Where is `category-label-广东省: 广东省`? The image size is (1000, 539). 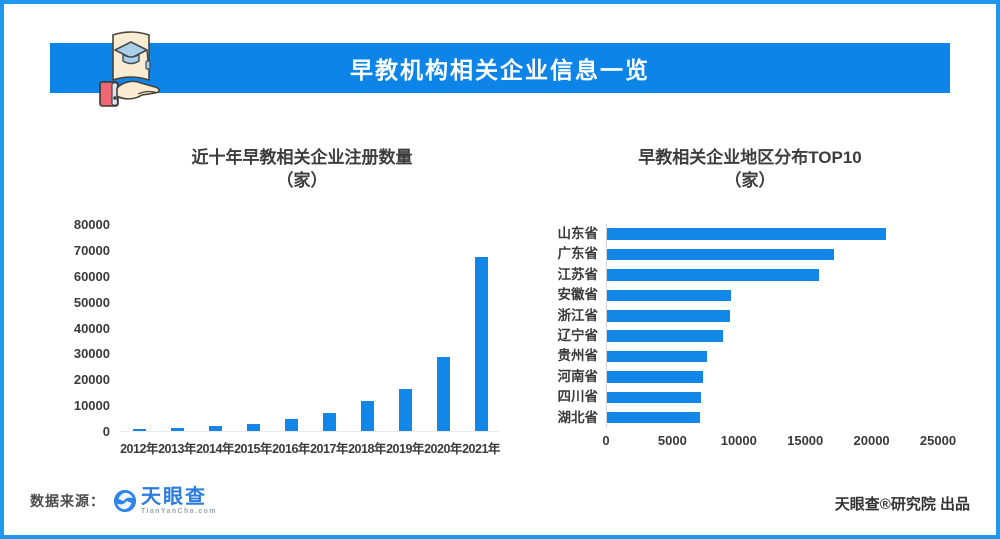 category-label-广东省: 广东省 is located at coordinates (578, 254).